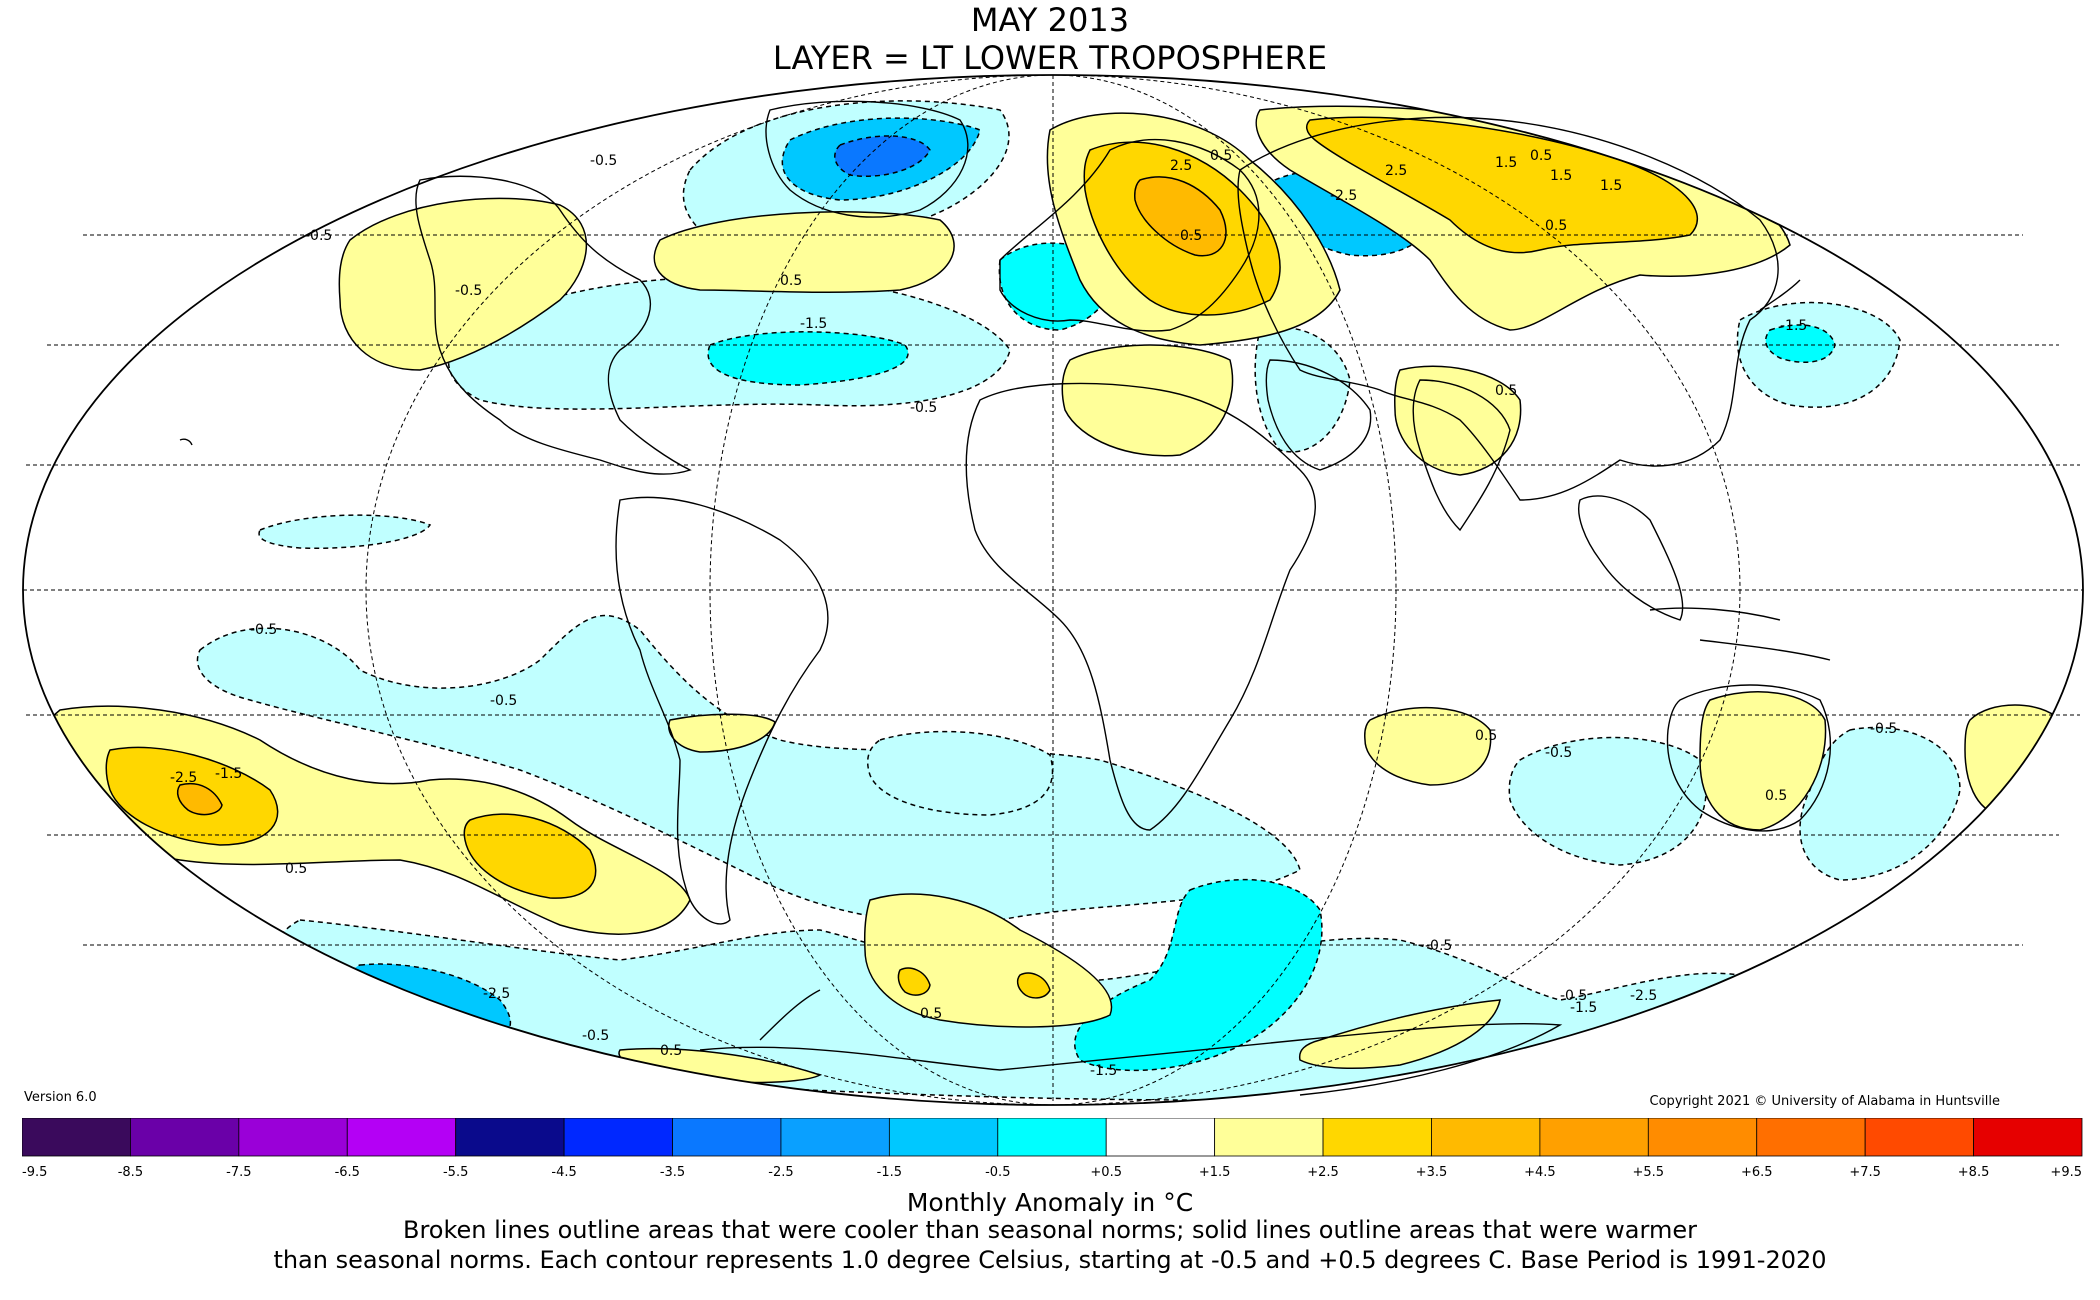  What do you see at coordinates (1106, 1172) in the screenshot?
I see `color-scale-tick-label: +0.5` at bounding box center [1106, 1172].